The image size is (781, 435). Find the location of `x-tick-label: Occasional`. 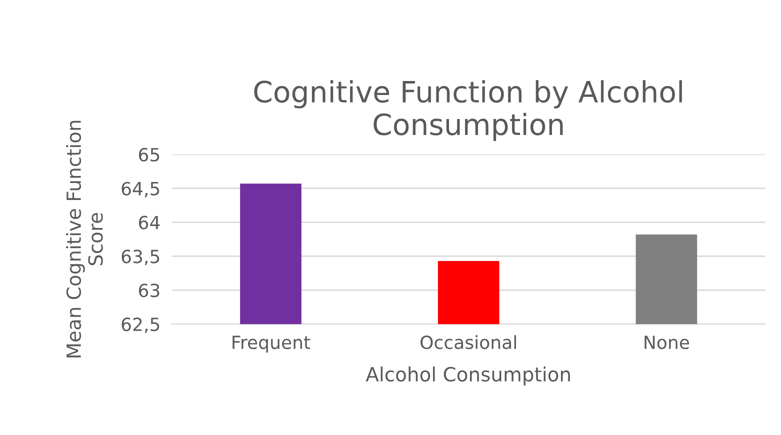

x-tick-label: Occasional is located at coordinates (468, 342).